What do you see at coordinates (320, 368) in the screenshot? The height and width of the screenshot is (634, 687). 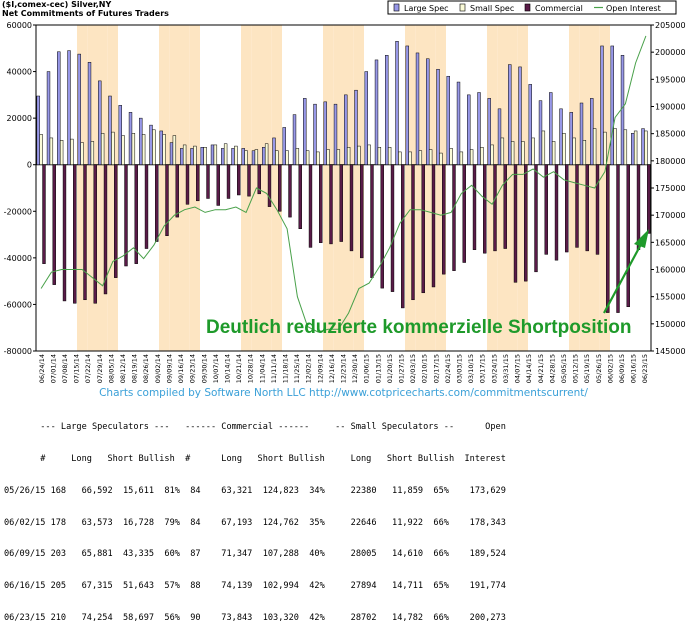 I see `x-axis-label: 12/09/14` at bounding box center [320, 368].